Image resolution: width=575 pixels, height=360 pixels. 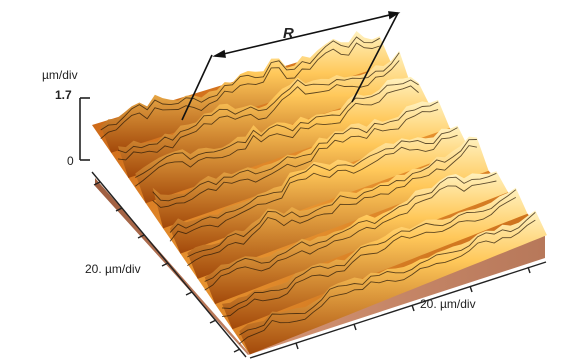 I want to click on y-axis-label: 20. µm/div, so click(x=113, y=269).